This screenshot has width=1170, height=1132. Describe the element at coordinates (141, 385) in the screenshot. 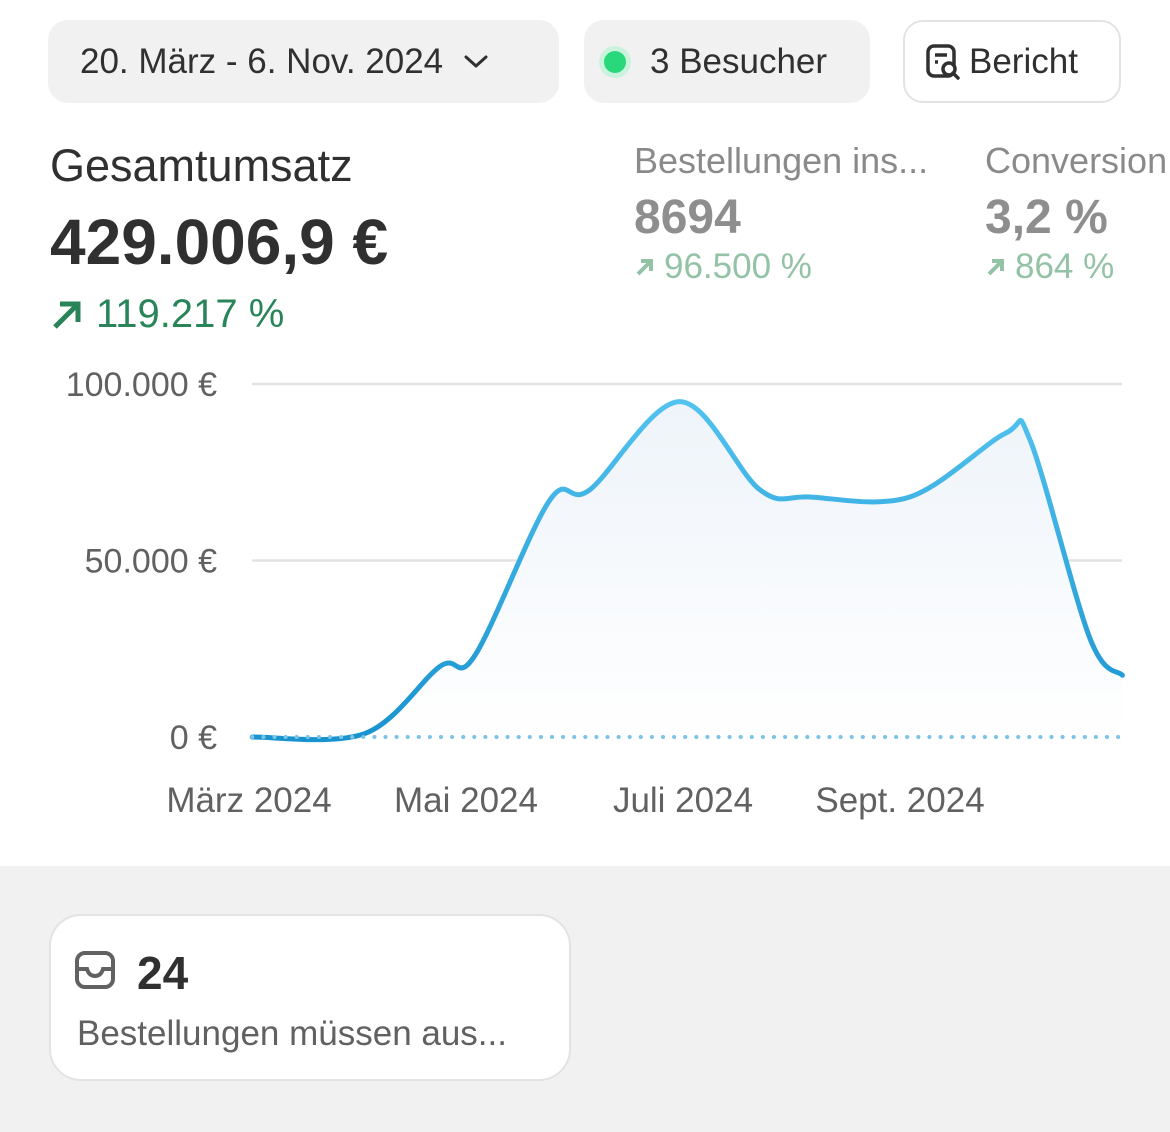

I see `y-tick-label: 100.000 €` at that location.